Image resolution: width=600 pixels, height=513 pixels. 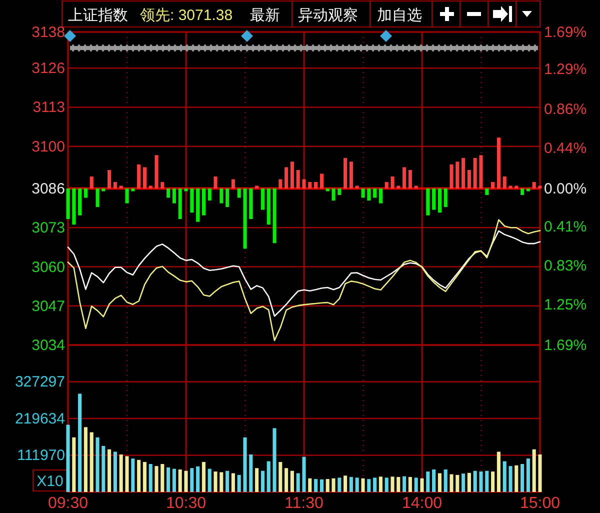 I want to click on y-tick-label: 3034, so click(x=48, y=345).